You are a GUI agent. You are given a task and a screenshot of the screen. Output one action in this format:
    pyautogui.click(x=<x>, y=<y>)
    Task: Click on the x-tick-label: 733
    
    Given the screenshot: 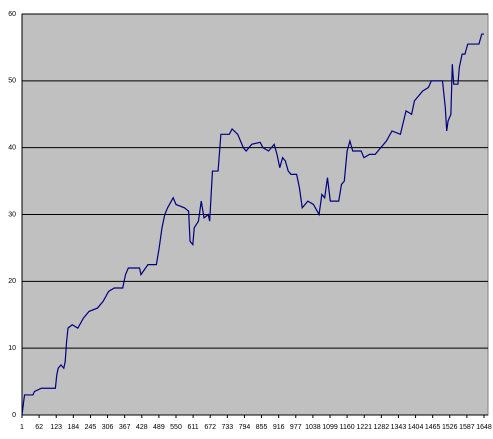 What is the action you would take?
    pyautogui.click(x=227, y=427)
    